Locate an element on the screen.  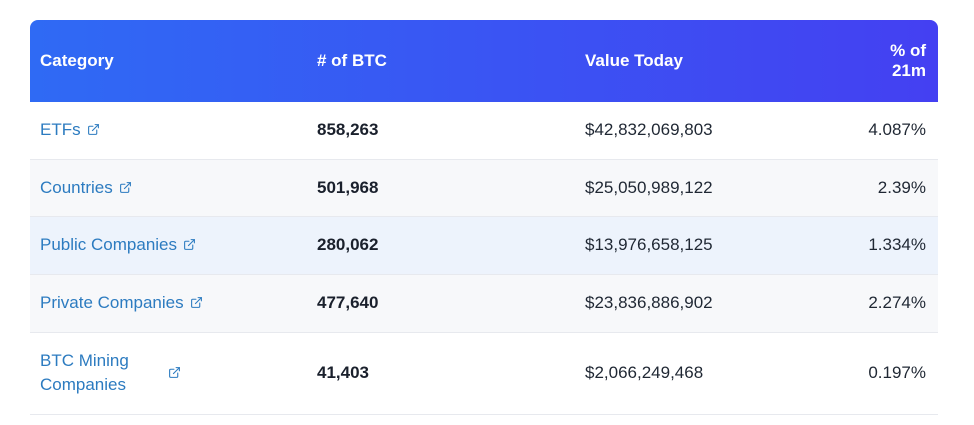
category-cell: Countries is located at coordinates (168, 188).